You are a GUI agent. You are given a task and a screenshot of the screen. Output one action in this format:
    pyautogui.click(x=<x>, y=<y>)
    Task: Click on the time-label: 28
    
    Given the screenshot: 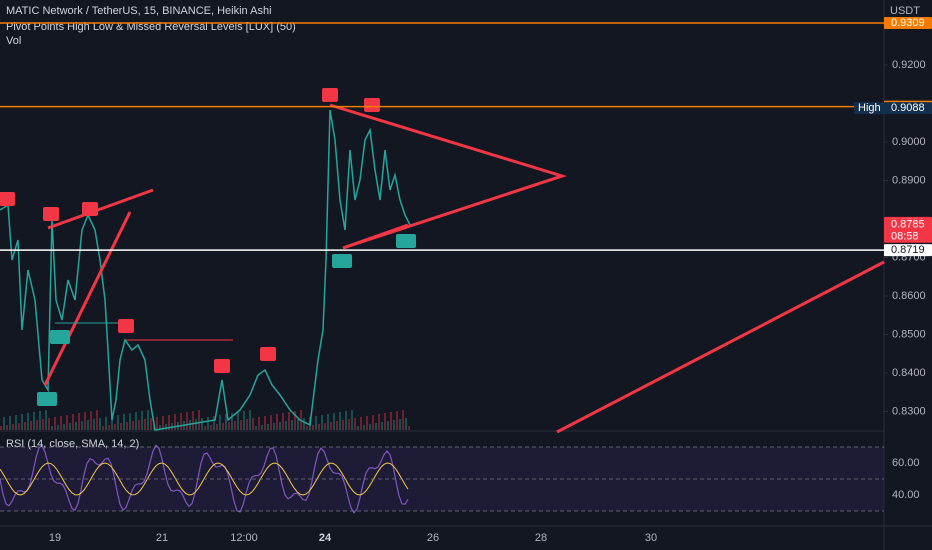 What is the action you would take?
    pyautogui.click(x=541, y=538)
    